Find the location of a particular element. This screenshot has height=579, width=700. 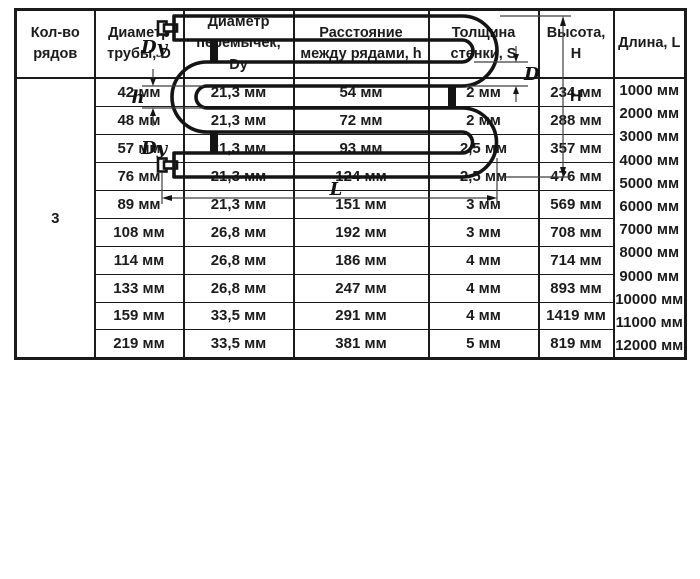

length-option: 7000 мм is located at coordinates (649, 230).